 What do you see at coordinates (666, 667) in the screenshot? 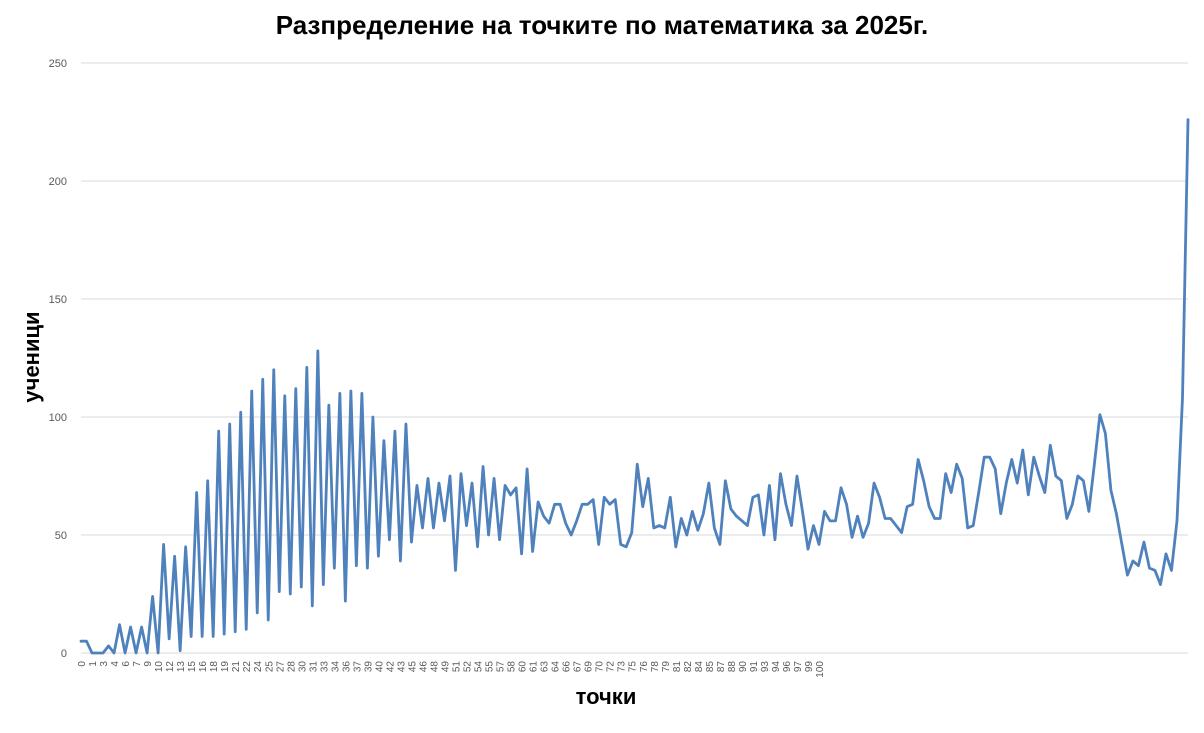
I see `x-tick-label: 79` at bounding box center [666, 667].